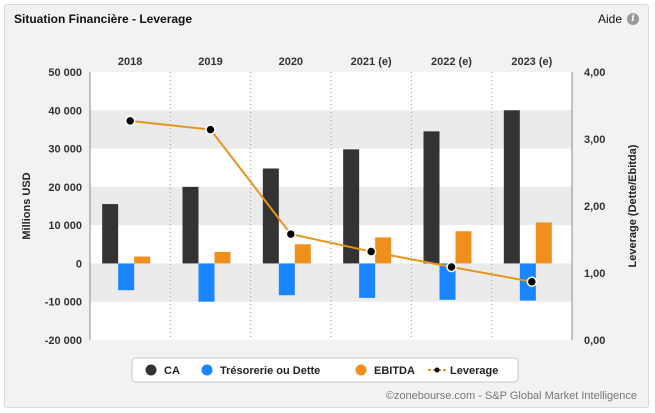  Describe the element at coordinates (594, 140) in the screenshot. I see `y-right-tick-label: 3,00` at that location.